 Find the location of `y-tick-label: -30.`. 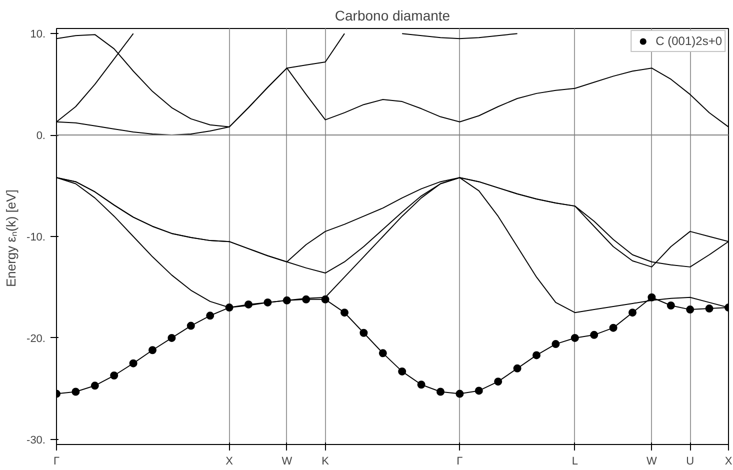

y-tick-label: -30. is located at coordinates (36, 440).